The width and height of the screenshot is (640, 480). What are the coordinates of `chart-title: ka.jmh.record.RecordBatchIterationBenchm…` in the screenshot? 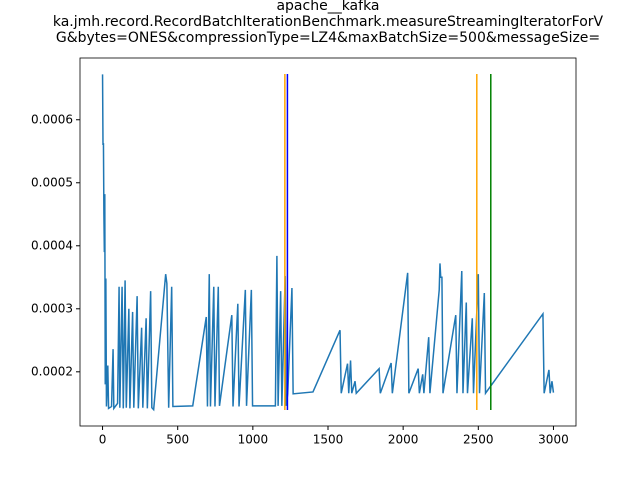 It's located at (328, 22).